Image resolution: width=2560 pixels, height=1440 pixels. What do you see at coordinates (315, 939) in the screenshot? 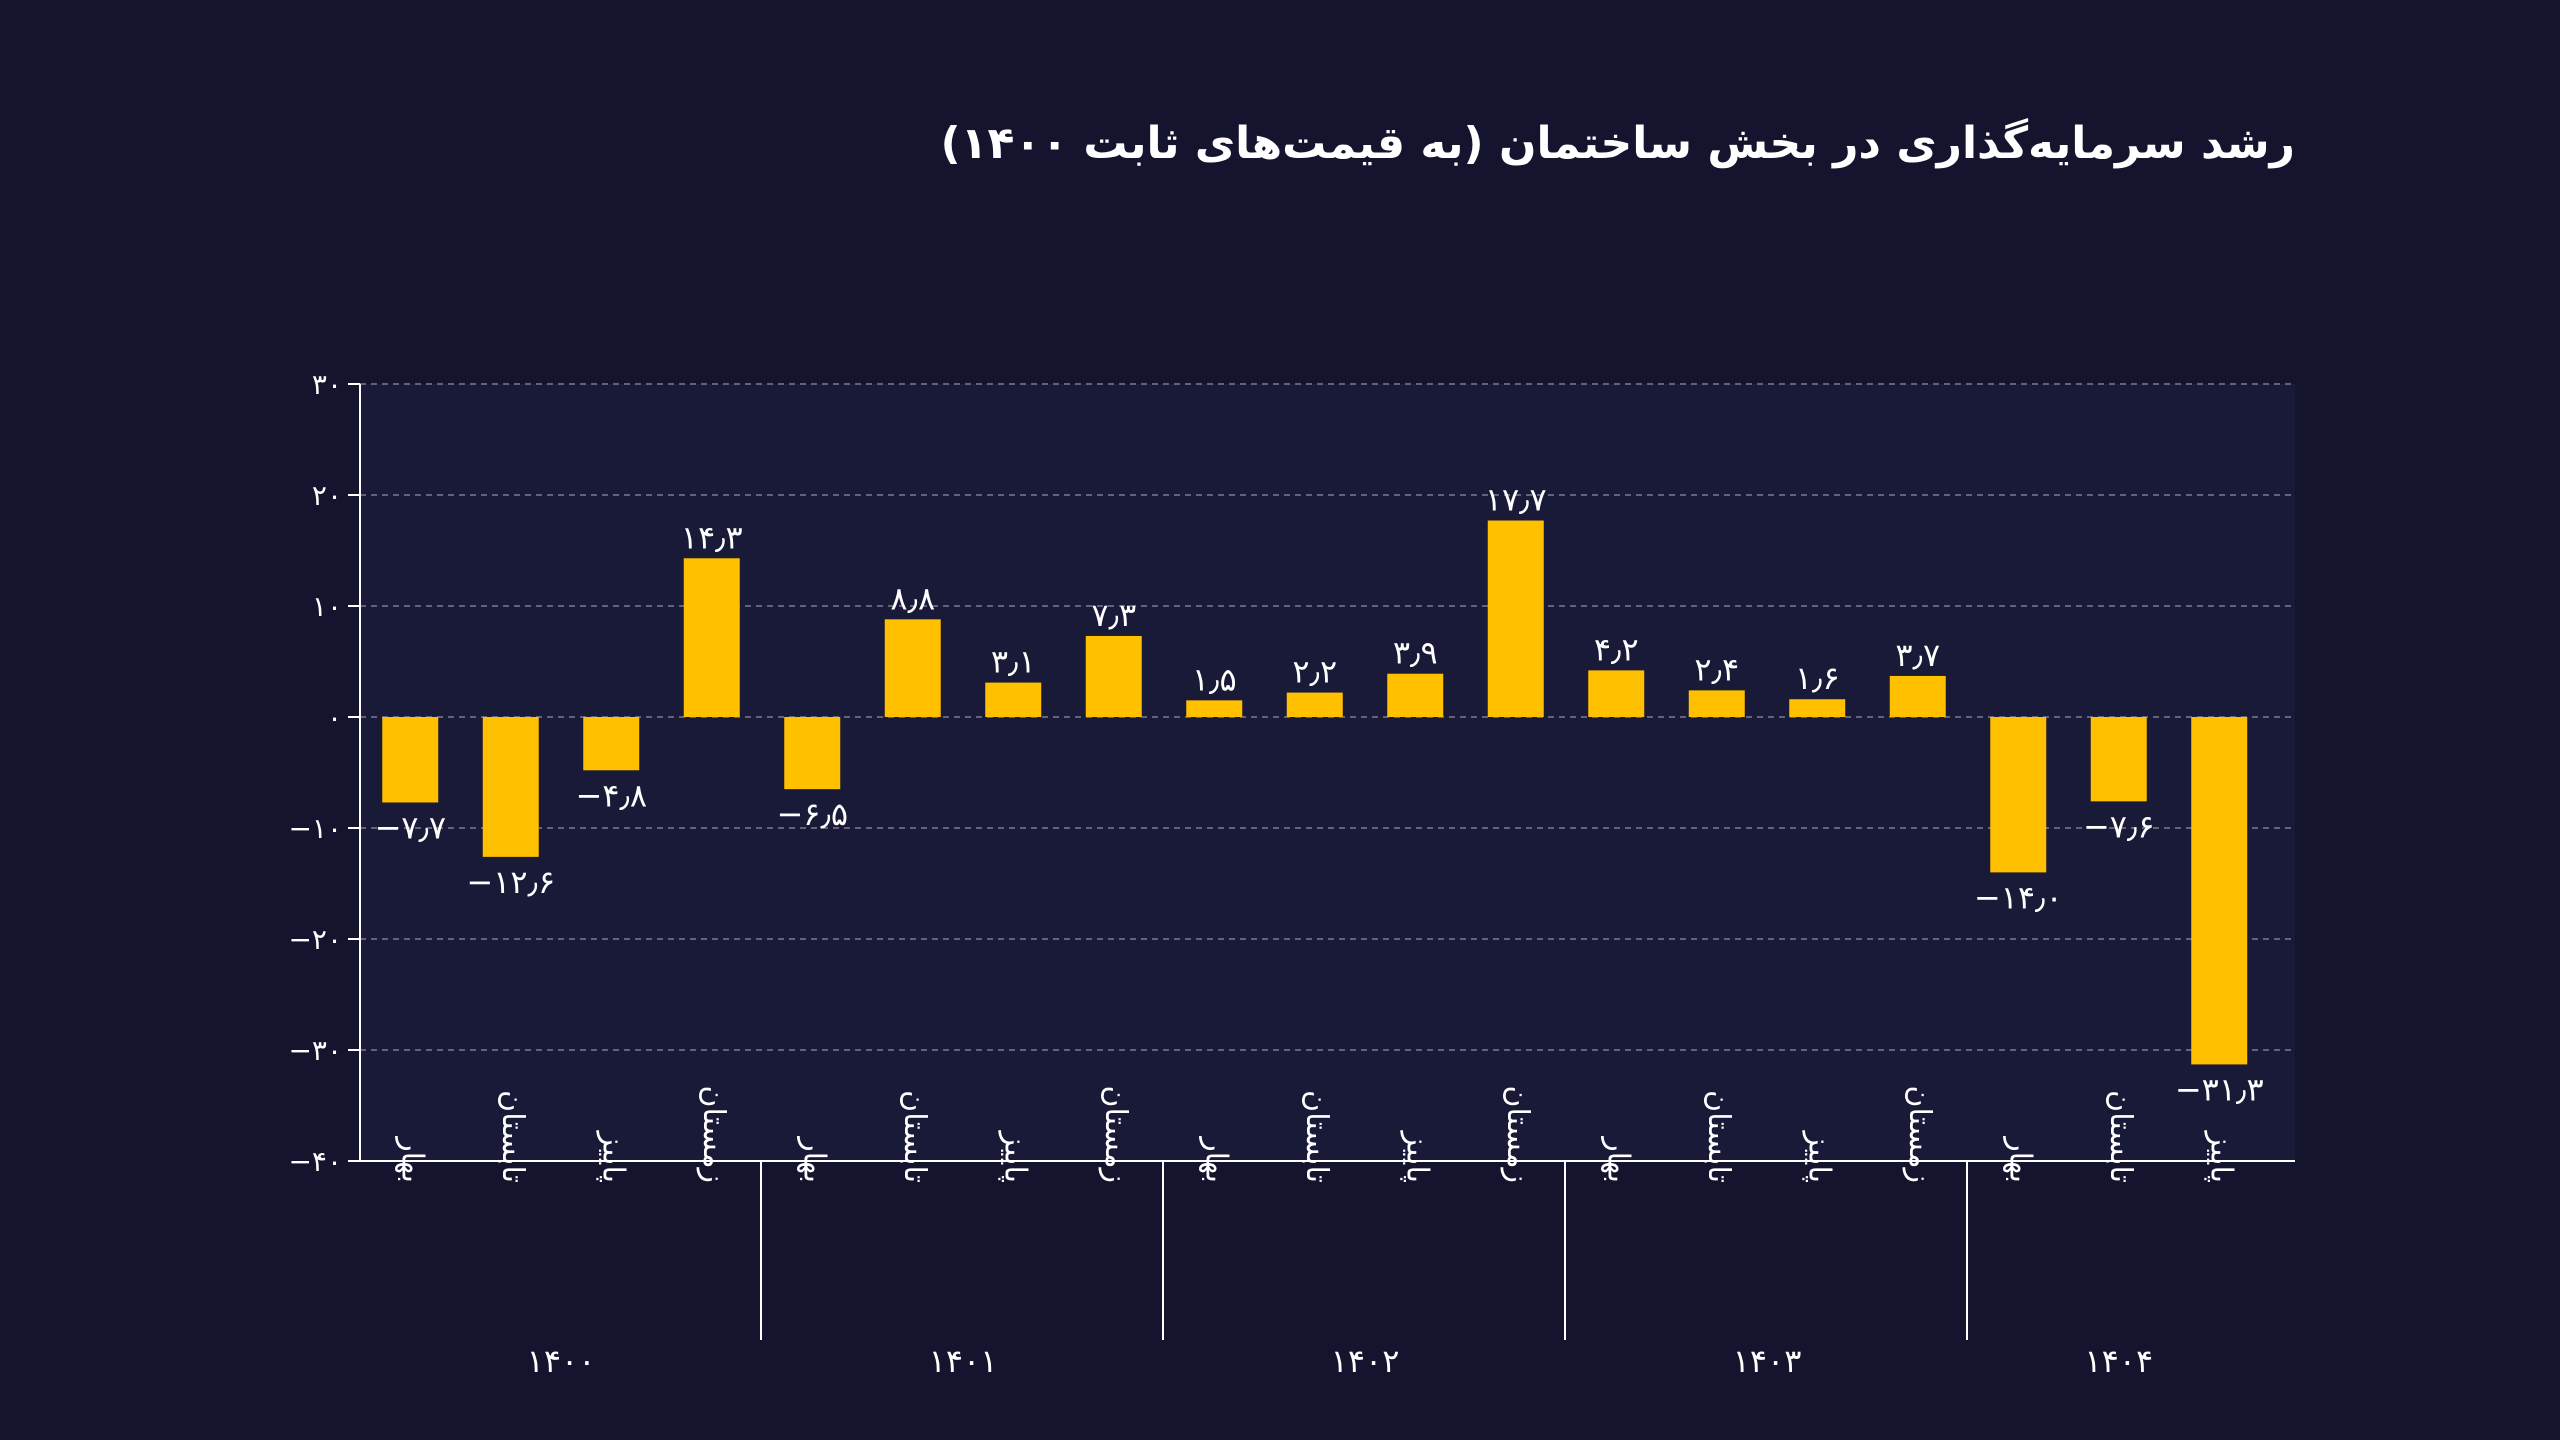
I see `y-tick-label: −۲۰` at bounding box center [315, 939].